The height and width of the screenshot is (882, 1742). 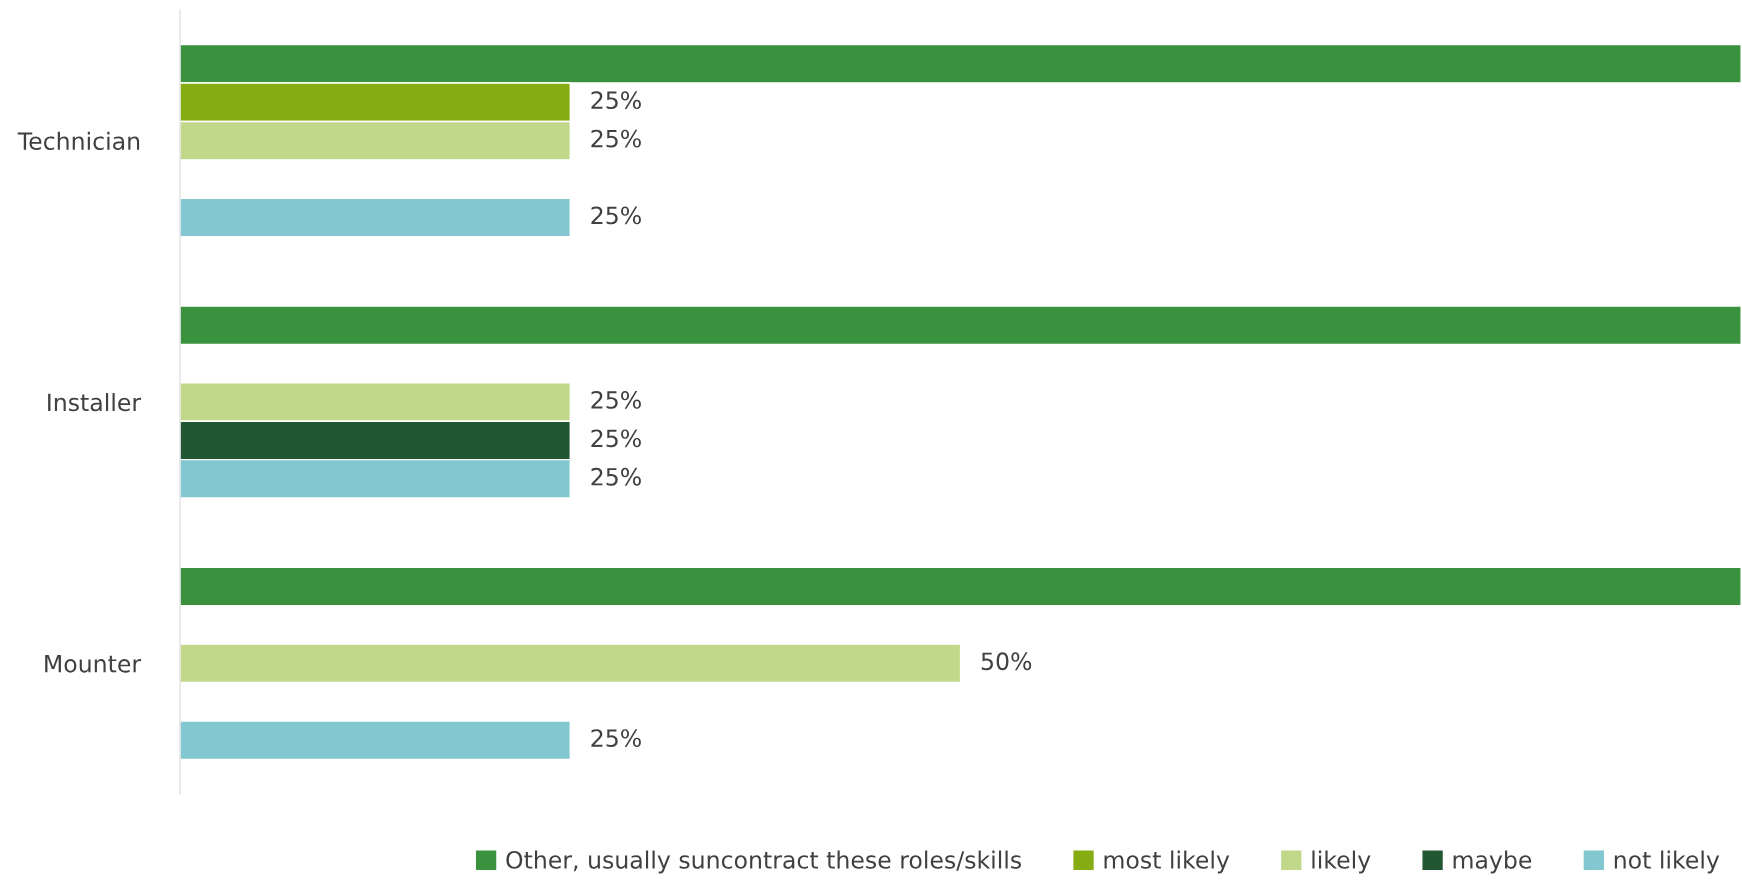 What do you see at coordinates (1167, 862) in the screenshot?
I see `legend-label: most likely` at bounding box center [1167, 862].